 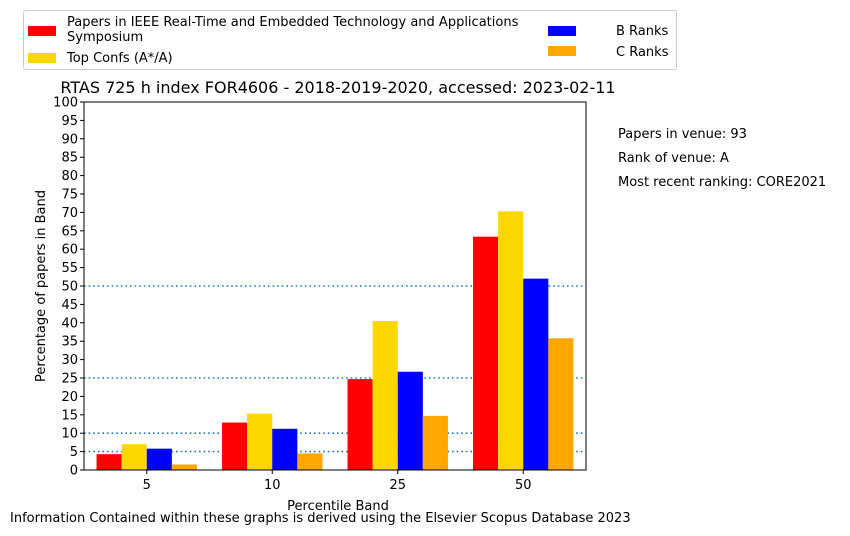 What do you see at coordinates (69, 342) in the screenshot?
I see `y-tick-label-35: 35` at bounding box center [69, 342].